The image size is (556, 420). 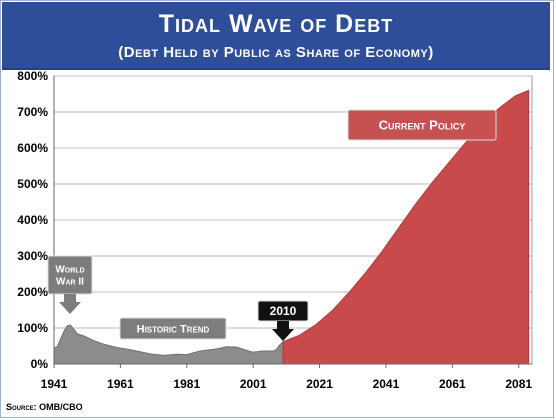 What do you see at coordinates (283, 311) in the screenshot?
I see `year-2010-callout-text: 2010` at bounding box center [283, 311].